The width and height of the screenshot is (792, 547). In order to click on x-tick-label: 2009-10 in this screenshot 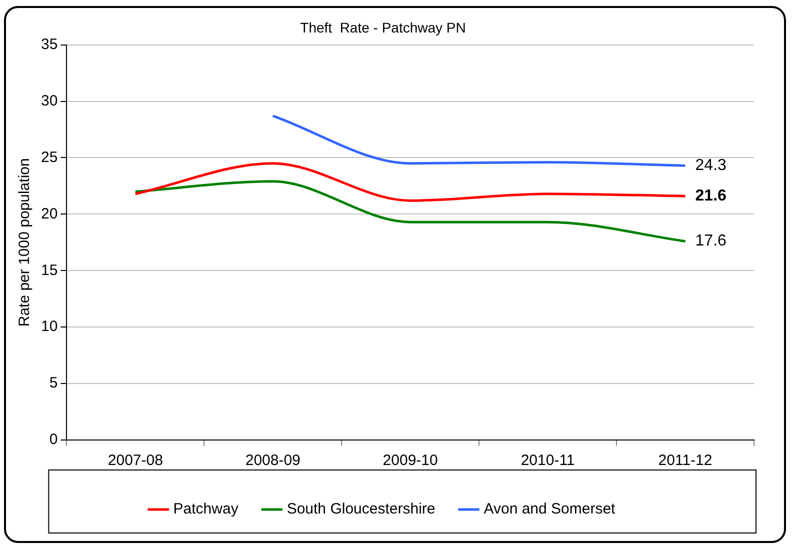, I will do `click(410, 461)`.